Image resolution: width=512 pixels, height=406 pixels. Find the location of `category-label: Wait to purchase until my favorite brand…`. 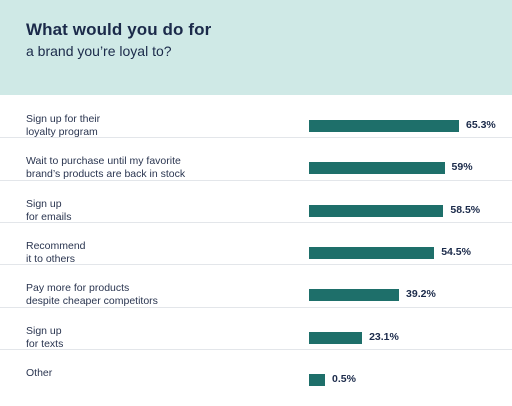

category-label: Wait to purchase until my favorite brand… is located at coordinates (106, 168).